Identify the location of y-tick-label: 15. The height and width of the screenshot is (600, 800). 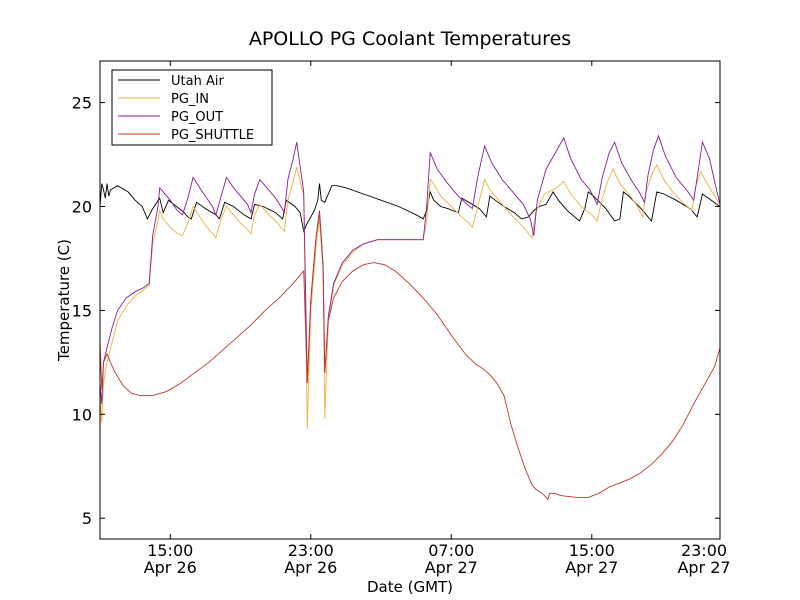
(82, 310).